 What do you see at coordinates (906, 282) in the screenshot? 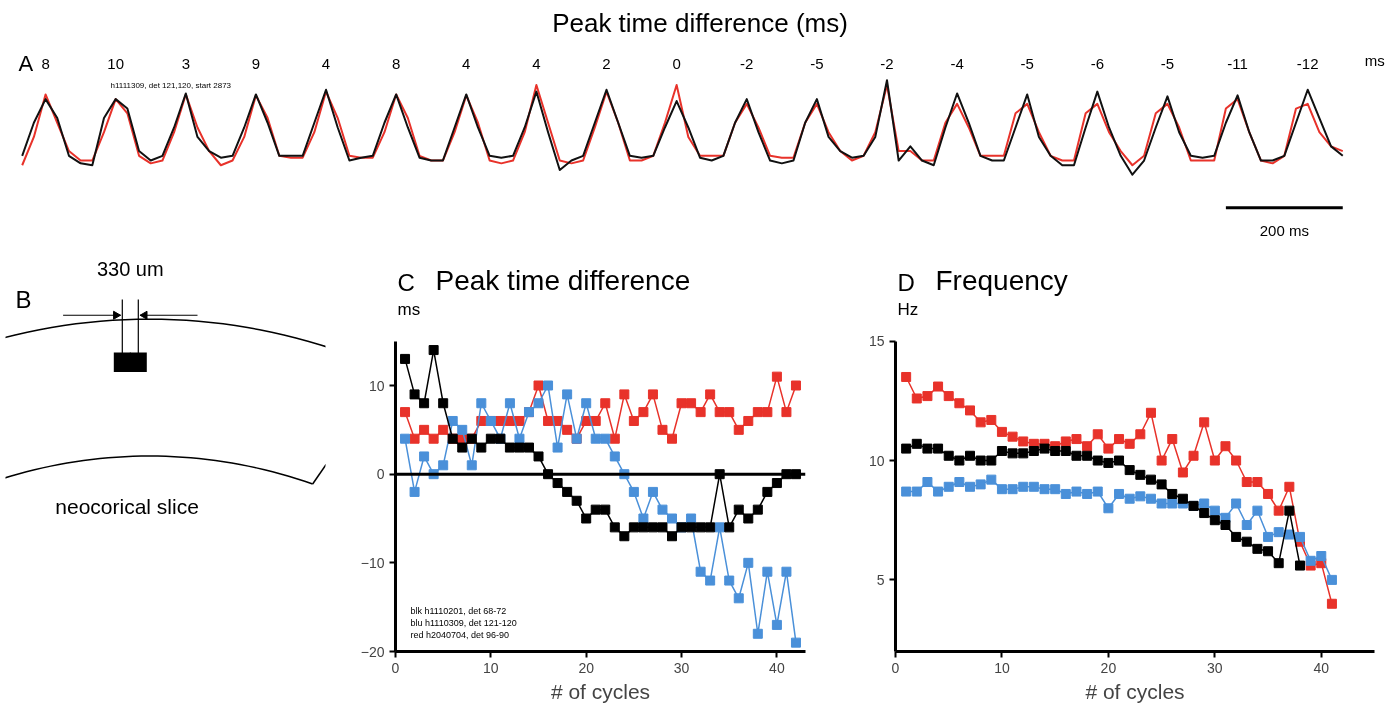
I see `text: D` at bounding box center [906, 282].